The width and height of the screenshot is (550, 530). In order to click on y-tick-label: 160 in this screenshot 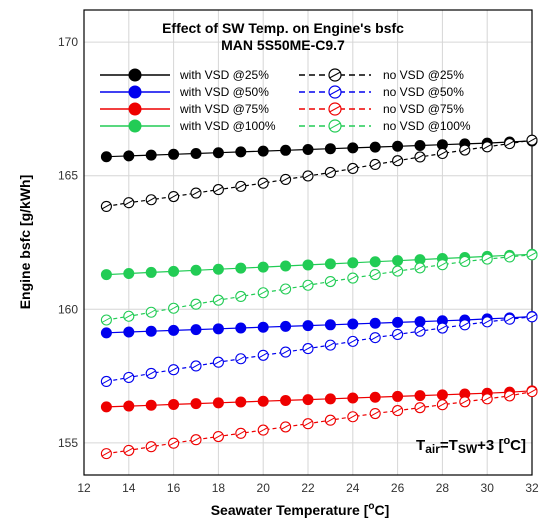, I will do `click(68, 309)`.